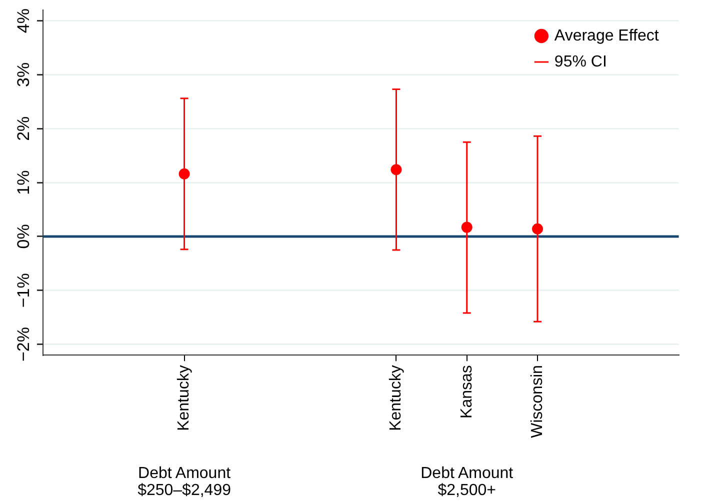 The width and height of the screenshot is (702, 502). What do you see at coordinates (467, 482) in the screenshot?
I see `text: Debt Amount $2,500+` at bounding box center [467, 482].